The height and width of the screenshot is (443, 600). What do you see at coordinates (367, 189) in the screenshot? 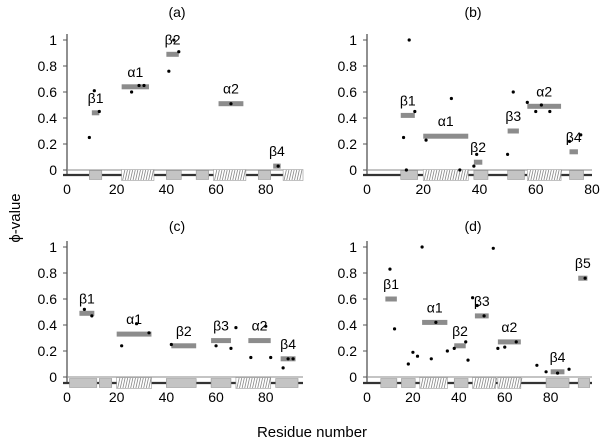
I see `x-tick-label: 0` at bounding box center [367, 189].